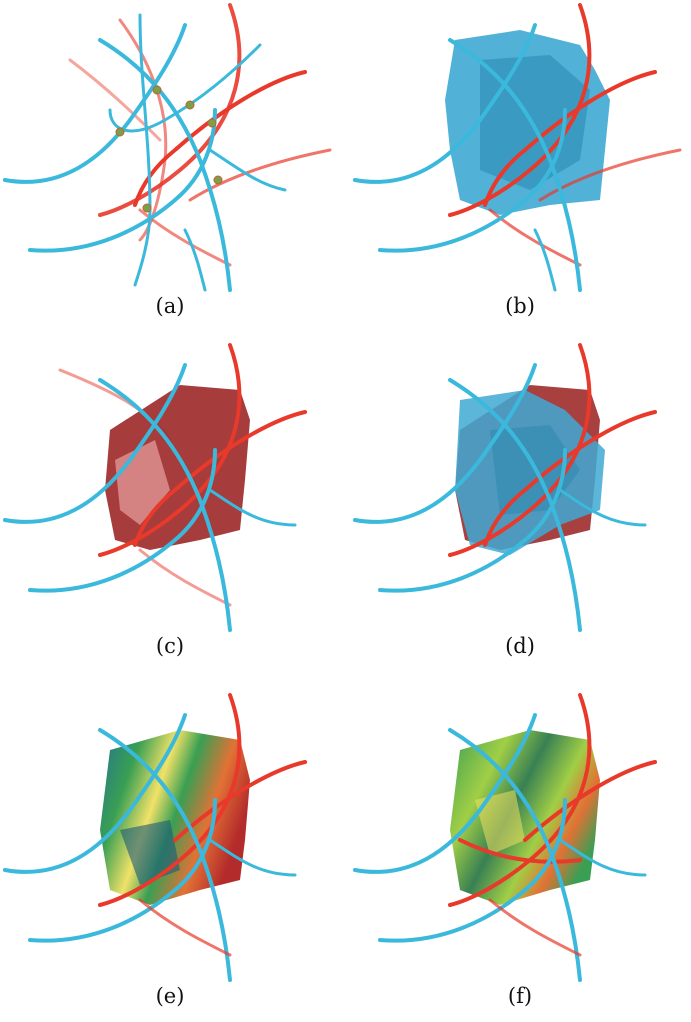 This screenshot has width=691, height=1022. I want to click on panel-c-caption: (c), so click(170, 646).